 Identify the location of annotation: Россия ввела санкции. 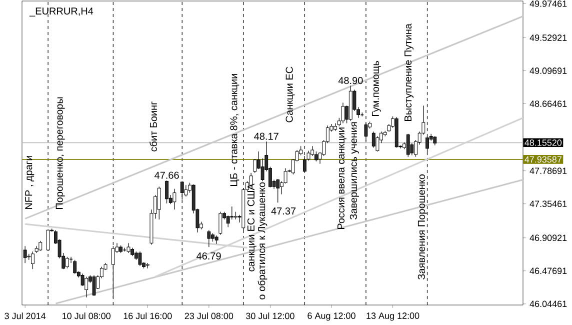
(342, 178).